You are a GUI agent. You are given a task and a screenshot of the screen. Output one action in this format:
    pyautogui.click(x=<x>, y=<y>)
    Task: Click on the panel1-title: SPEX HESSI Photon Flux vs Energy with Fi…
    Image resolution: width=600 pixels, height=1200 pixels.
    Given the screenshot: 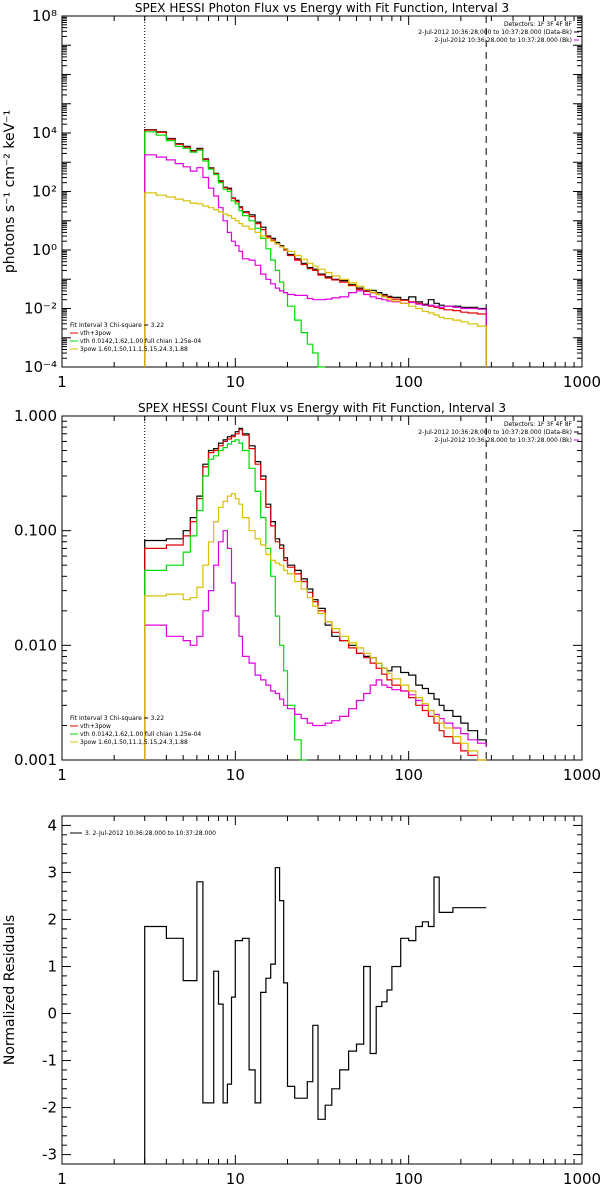 What is the action you would take?
    pyautogui.click(x=322, y=8)
    